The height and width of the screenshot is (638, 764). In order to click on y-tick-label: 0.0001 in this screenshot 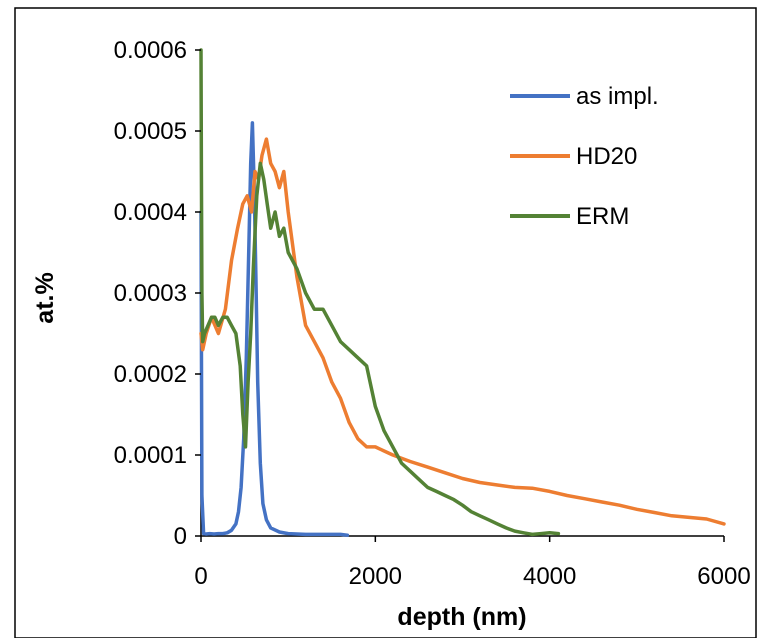, I will do `click(150, 455)`.